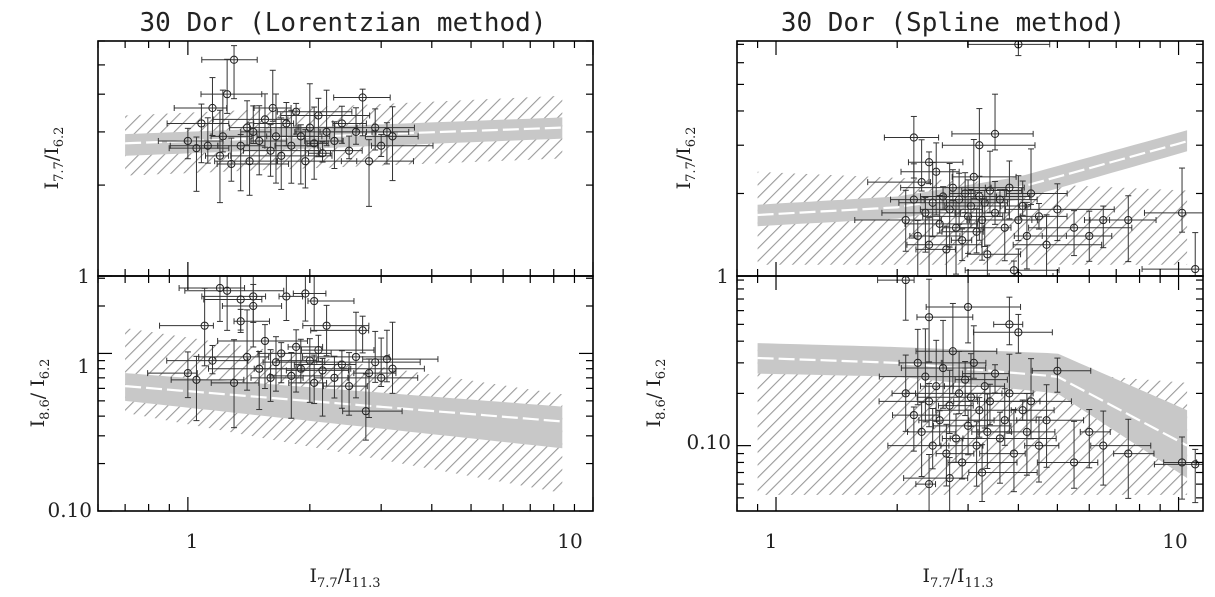  What do you see at coordinates (344, 578) in the screenshot?
I see `x-axis-label: I7.7/I11.3` at bounding box center [344, 578].